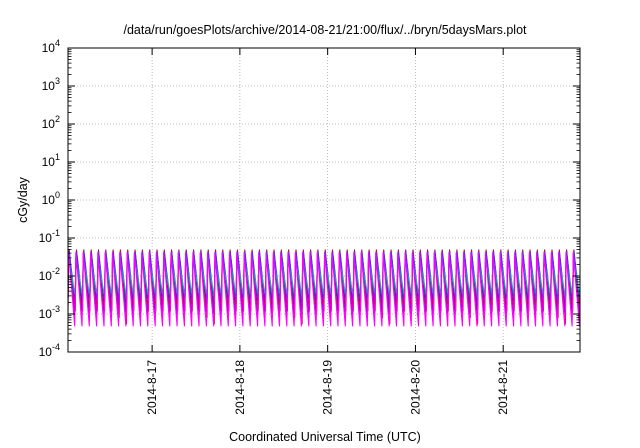 The width and height of the screenshot is (640, 448). What do you see at coordinates (328, 387) in the screenshot?
I see `x-tick-label: 2014-8-19` at bounding box center [328, 387].